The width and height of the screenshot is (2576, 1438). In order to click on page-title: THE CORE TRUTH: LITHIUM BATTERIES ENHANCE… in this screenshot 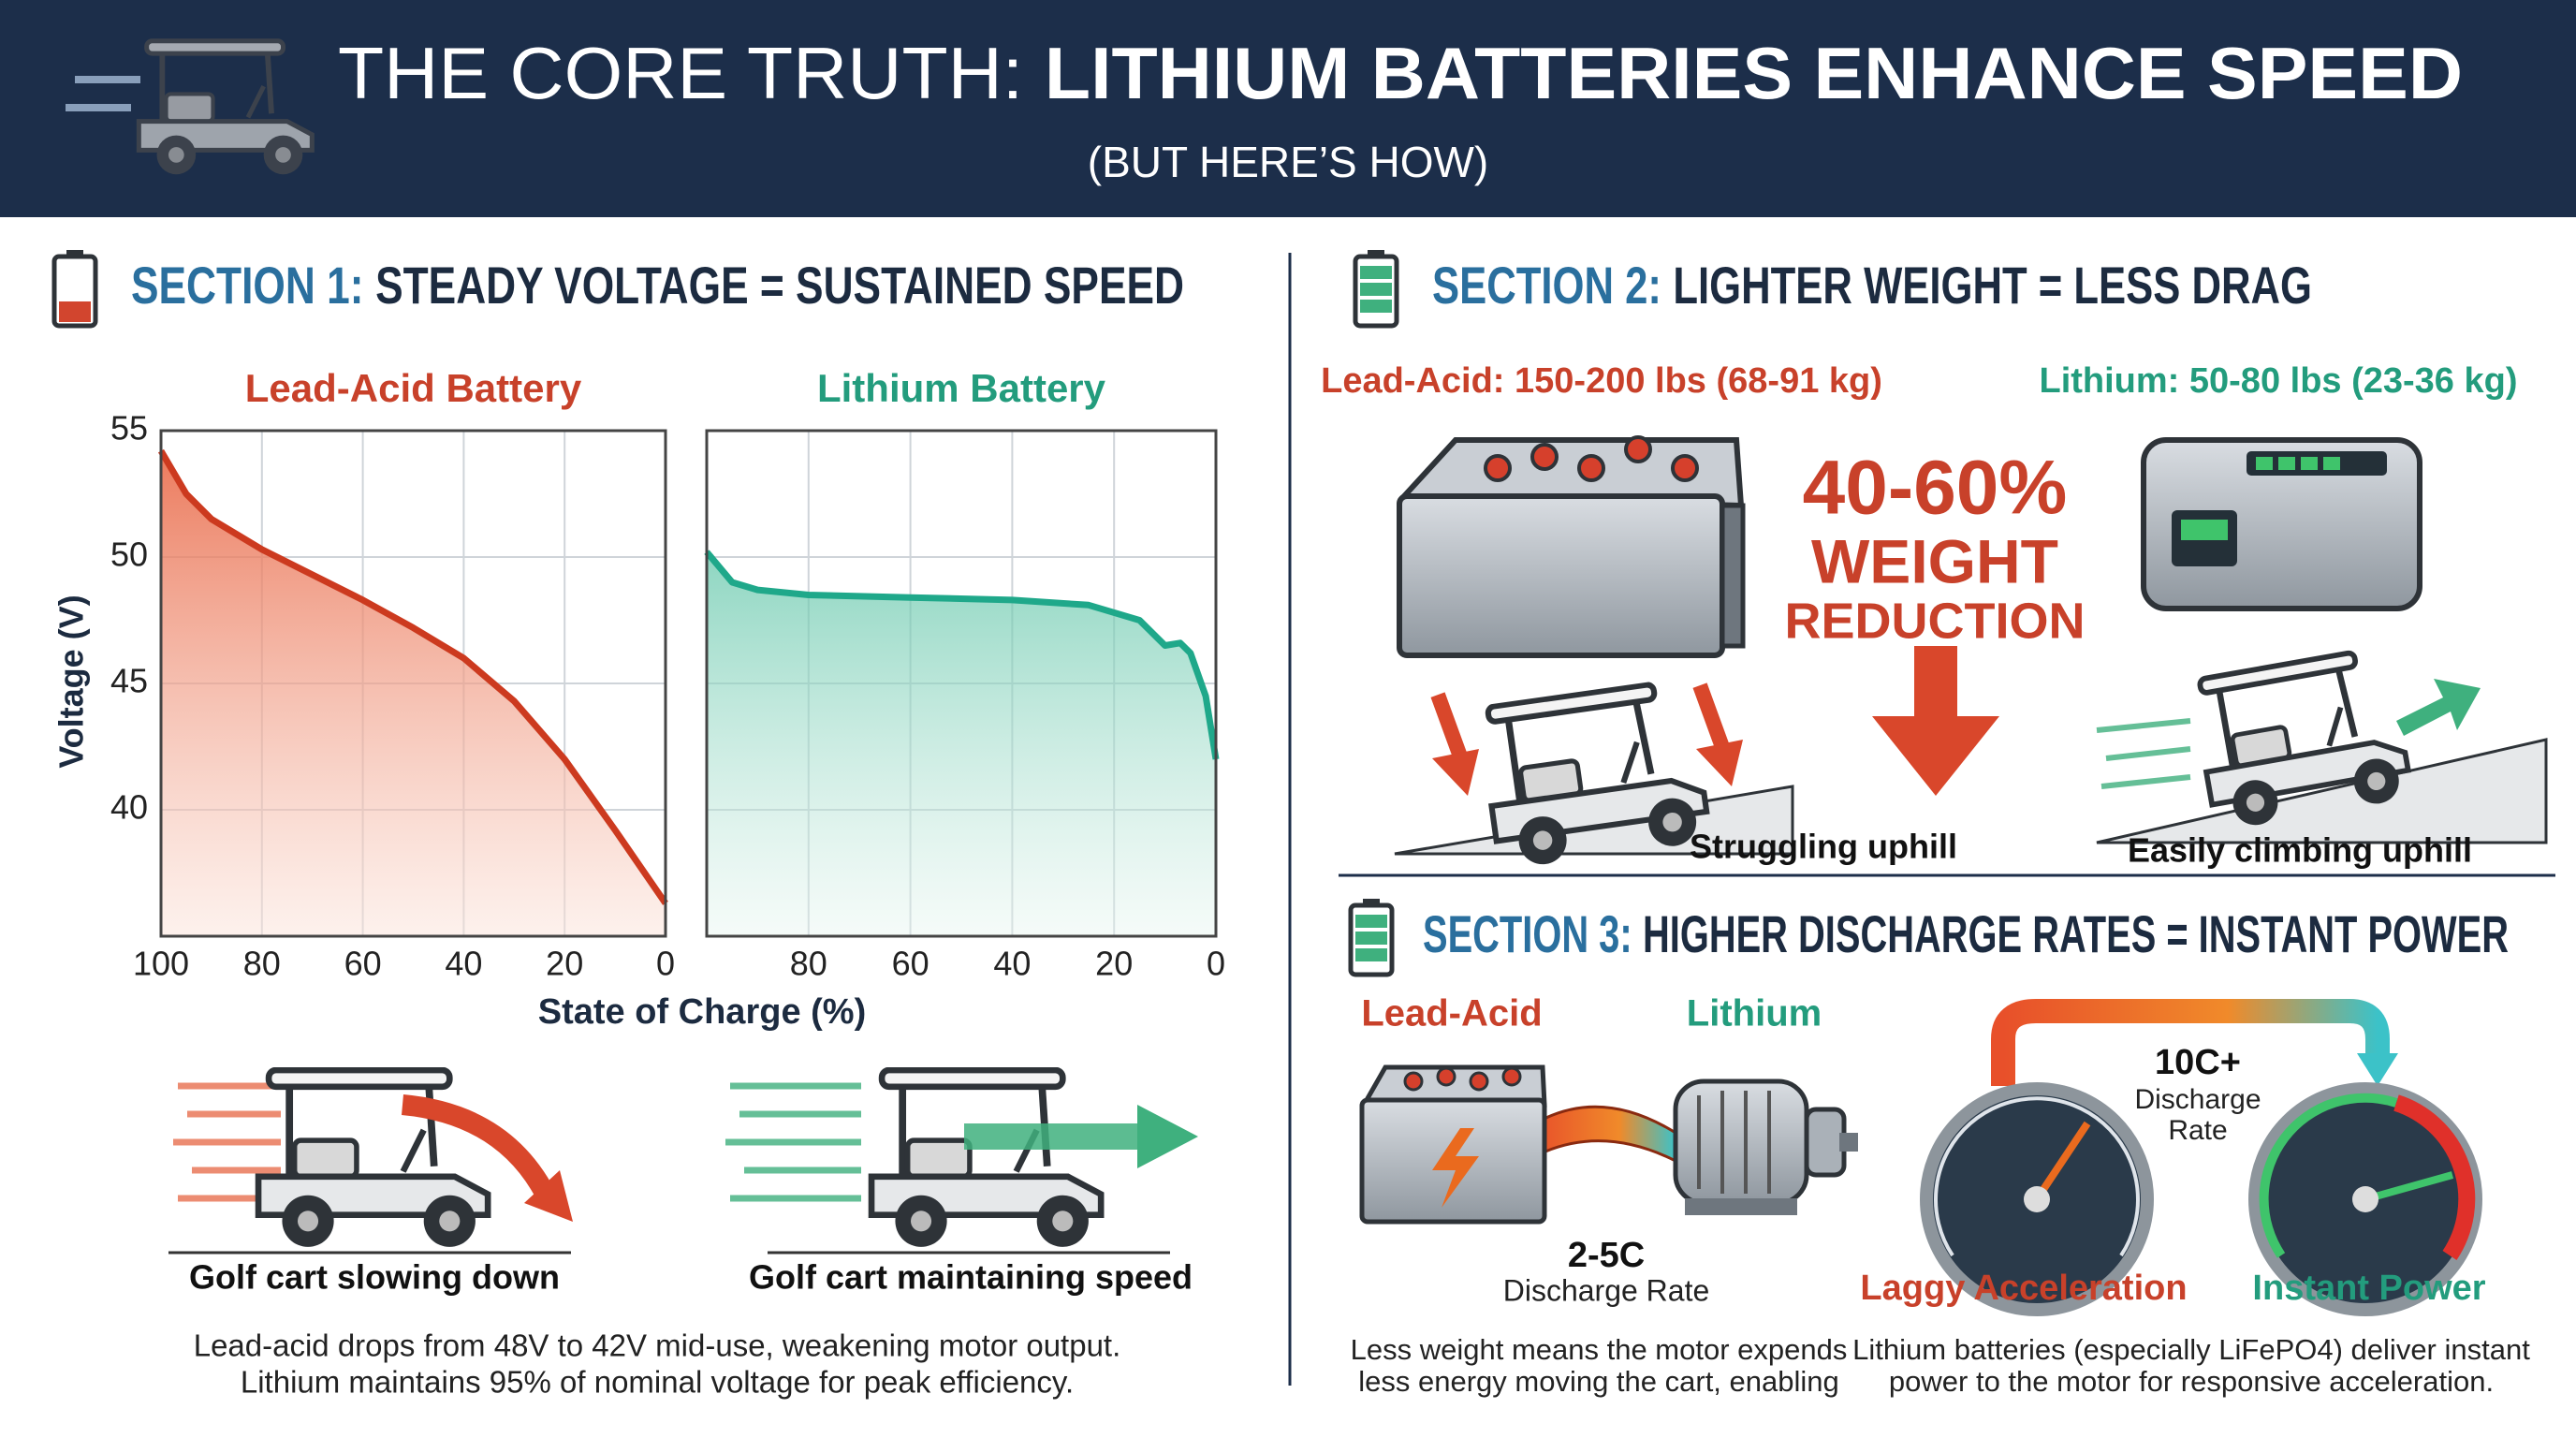, I will do `click(1401, 73)`.